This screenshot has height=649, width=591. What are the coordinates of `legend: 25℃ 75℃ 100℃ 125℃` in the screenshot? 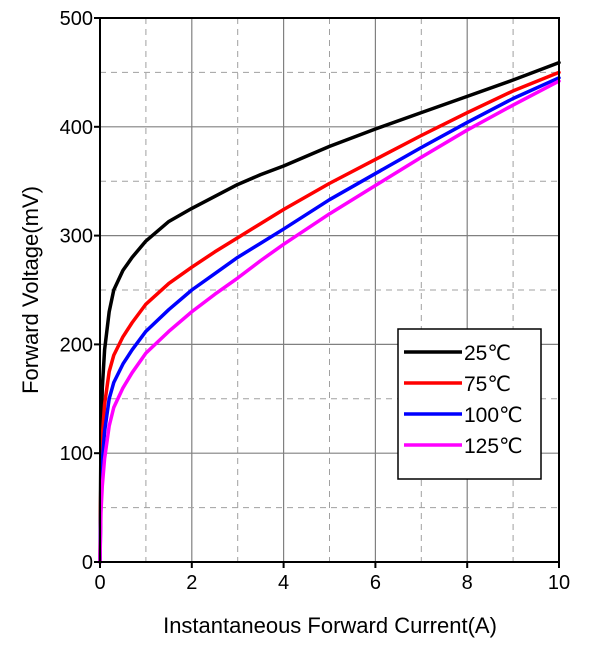 It's located at (469, 404).